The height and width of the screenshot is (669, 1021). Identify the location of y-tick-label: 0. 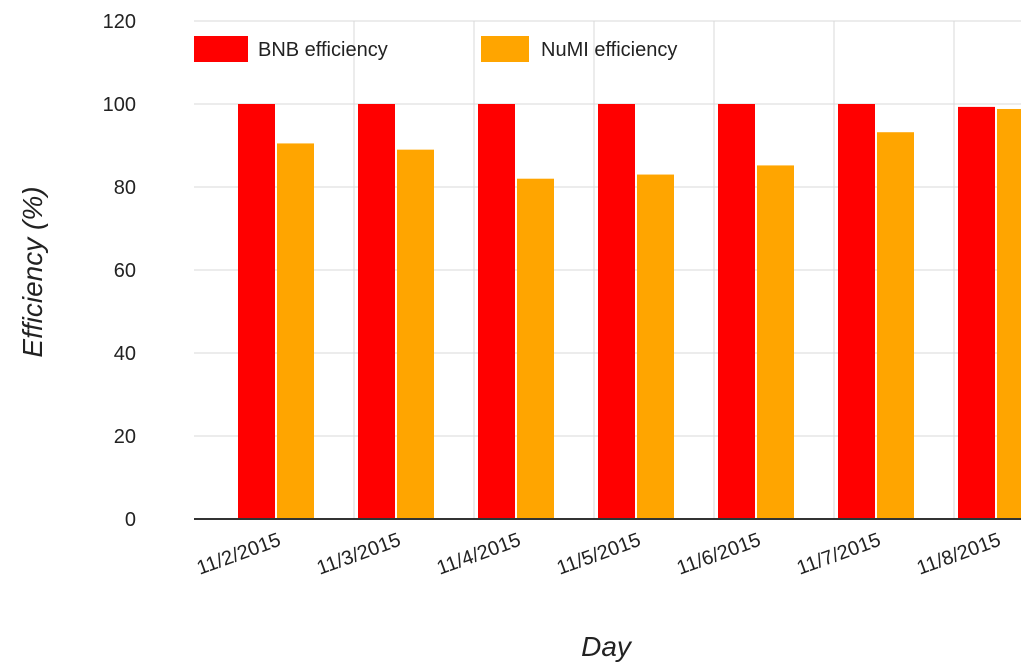
(130, 520).